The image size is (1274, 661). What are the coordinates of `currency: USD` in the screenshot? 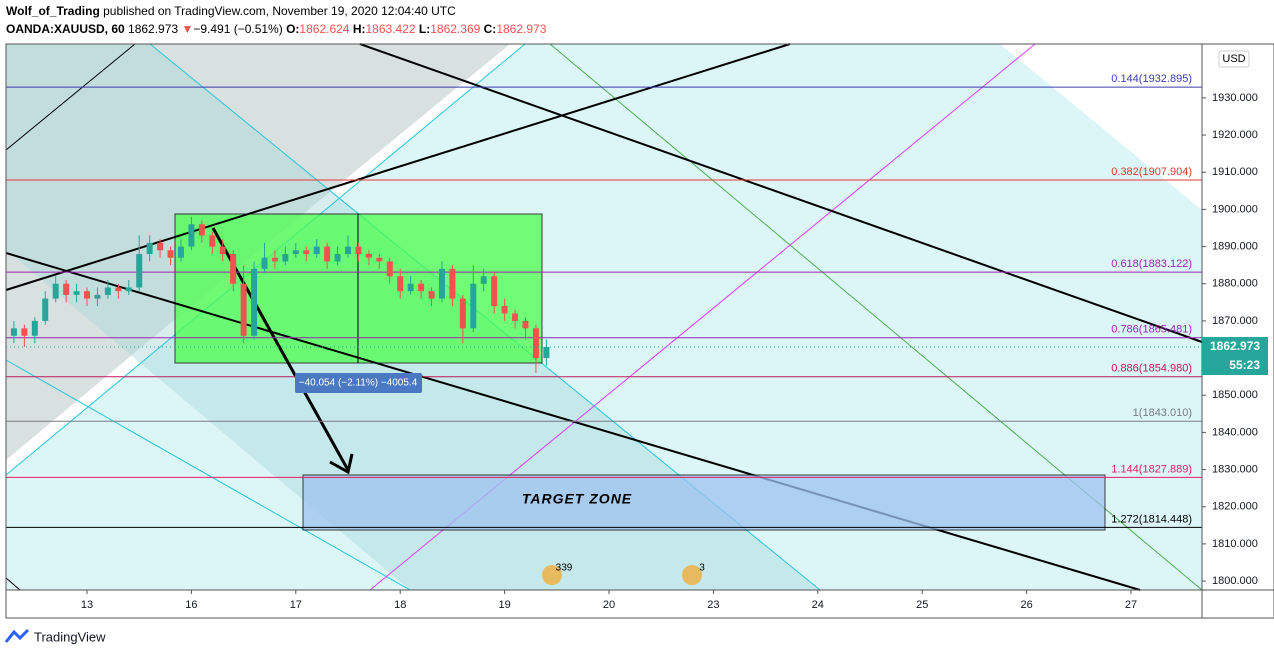 It's located at (1233, 59).